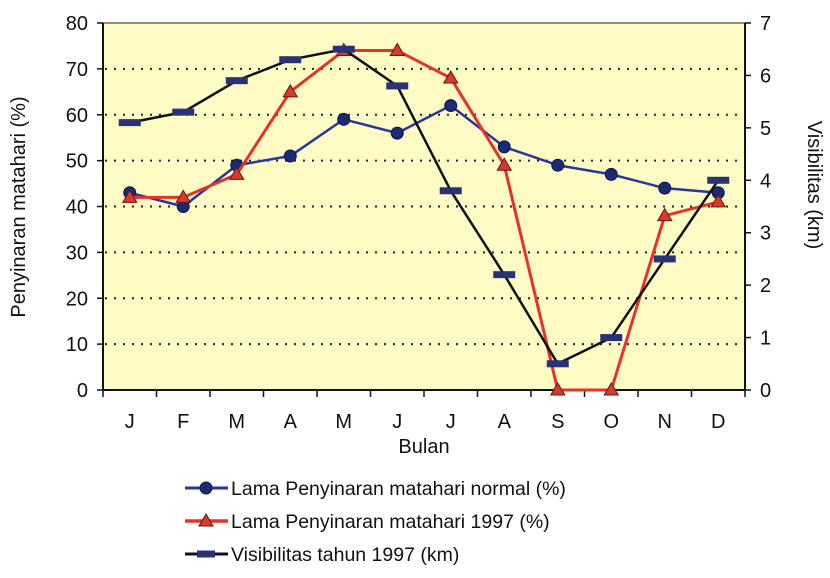  What do you see at coordinates (765, 129) in the screenshot?
I see `y2-tick-label: 5` at bounding box center [765, 129].